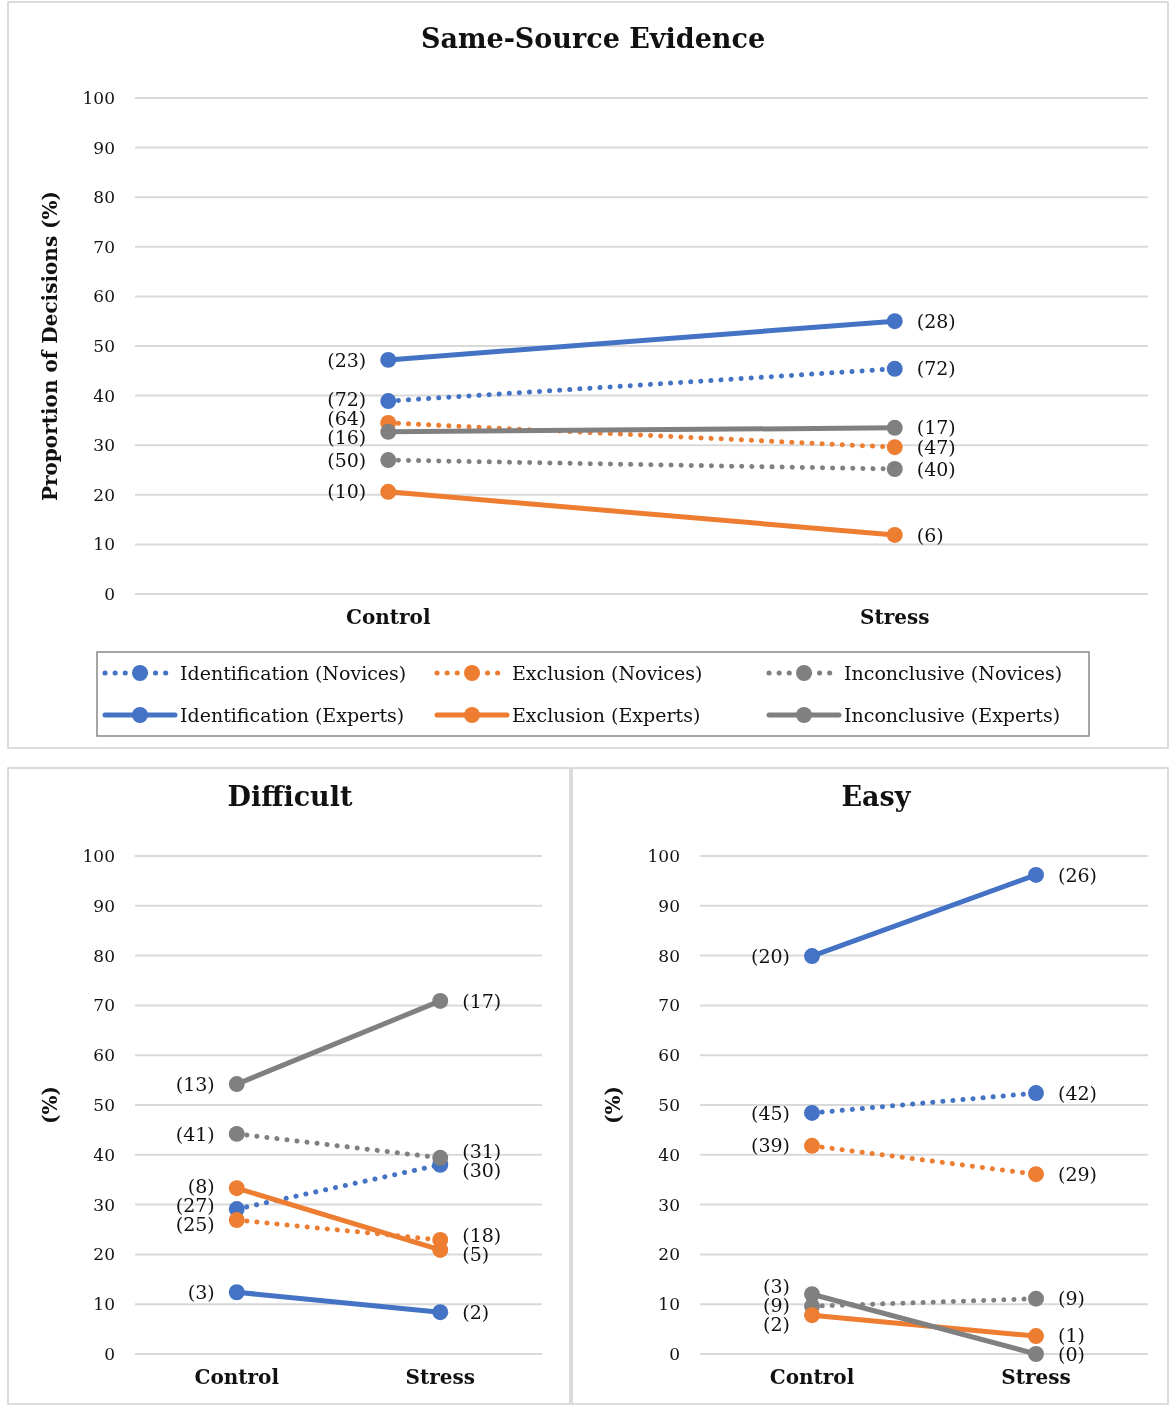 Image resolution: width=1169 pixels, height=1406 pixels. What do you see at coordinates (936, 320) in the screenshot?
I see `annotation: (28)` at bounding box center [936, 320].